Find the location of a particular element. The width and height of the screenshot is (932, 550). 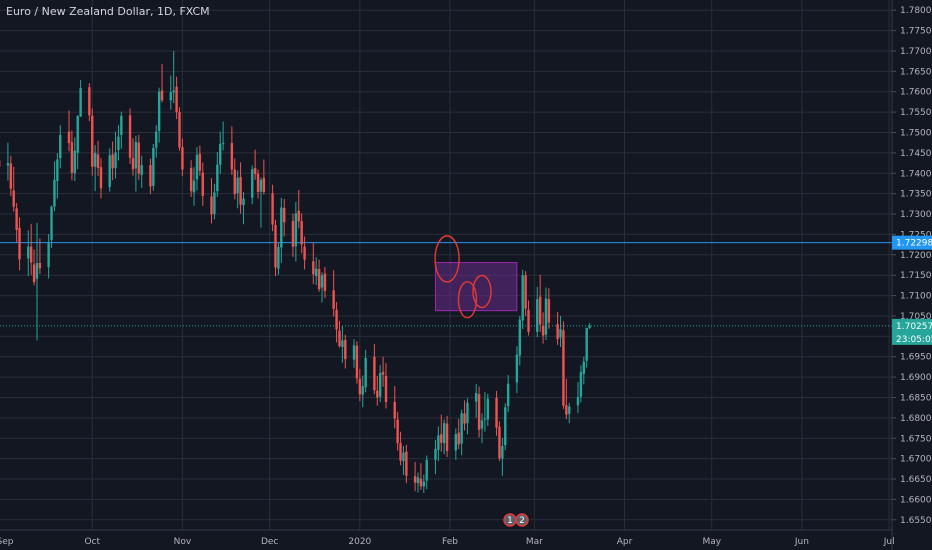

x-tick-label: Apr is located at coordinates (625, 542).